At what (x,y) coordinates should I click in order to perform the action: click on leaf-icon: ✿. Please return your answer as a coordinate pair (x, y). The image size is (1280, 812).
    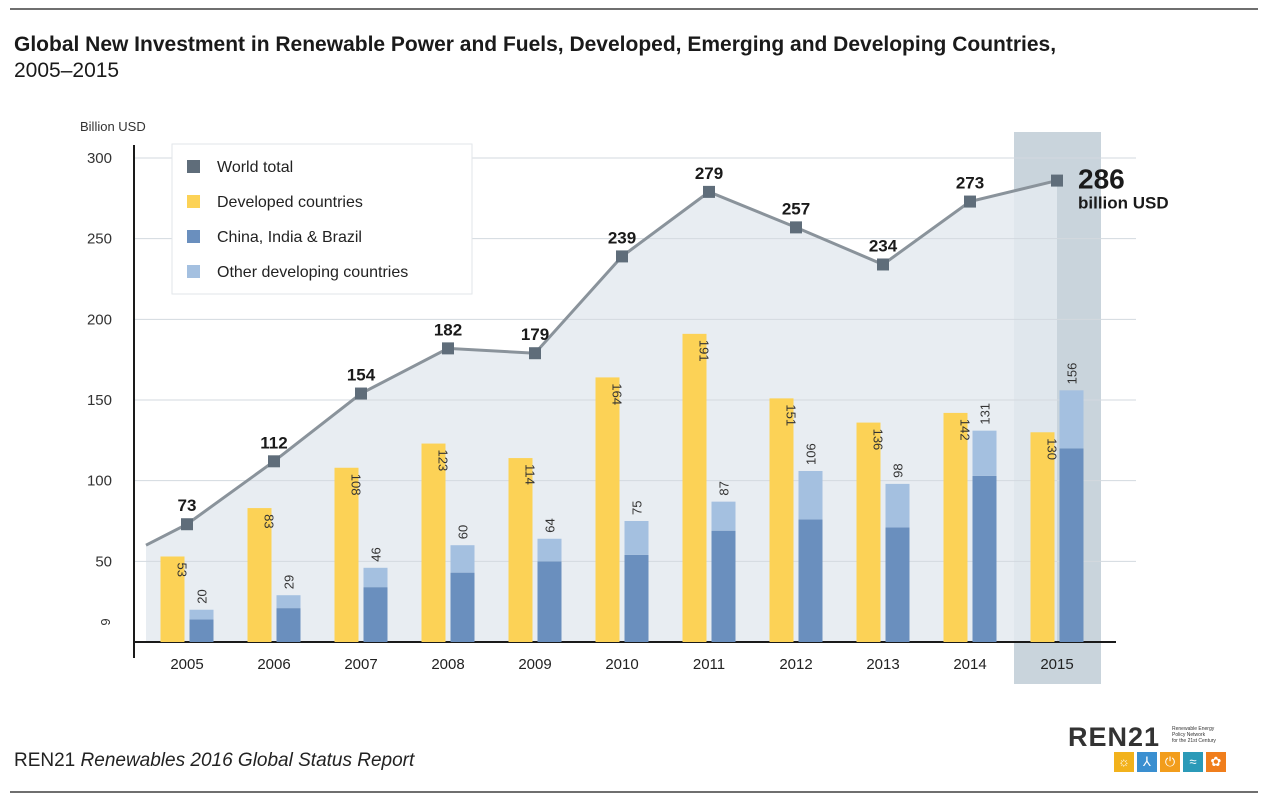
    Looking at the image, I should click on (1216, 762).